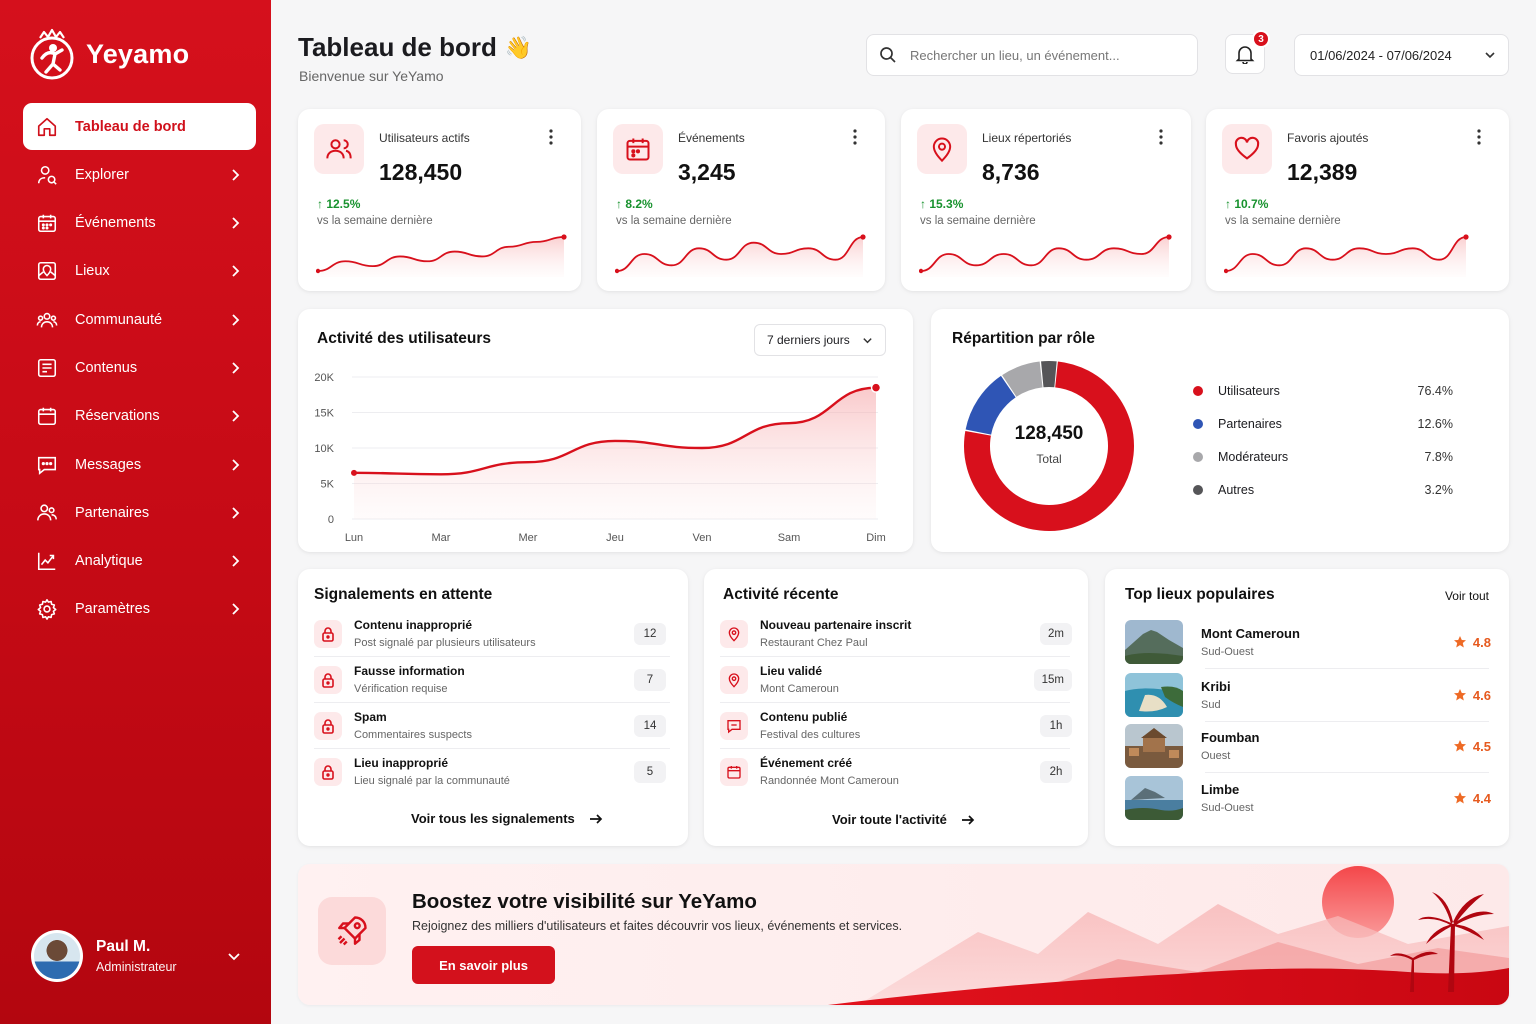 The width and height of the screenshot is (1536, 1024). Describe the element at coordinates (401, 763) in the screenshot. I see `report-title: Lieu inapproprié` at that location.